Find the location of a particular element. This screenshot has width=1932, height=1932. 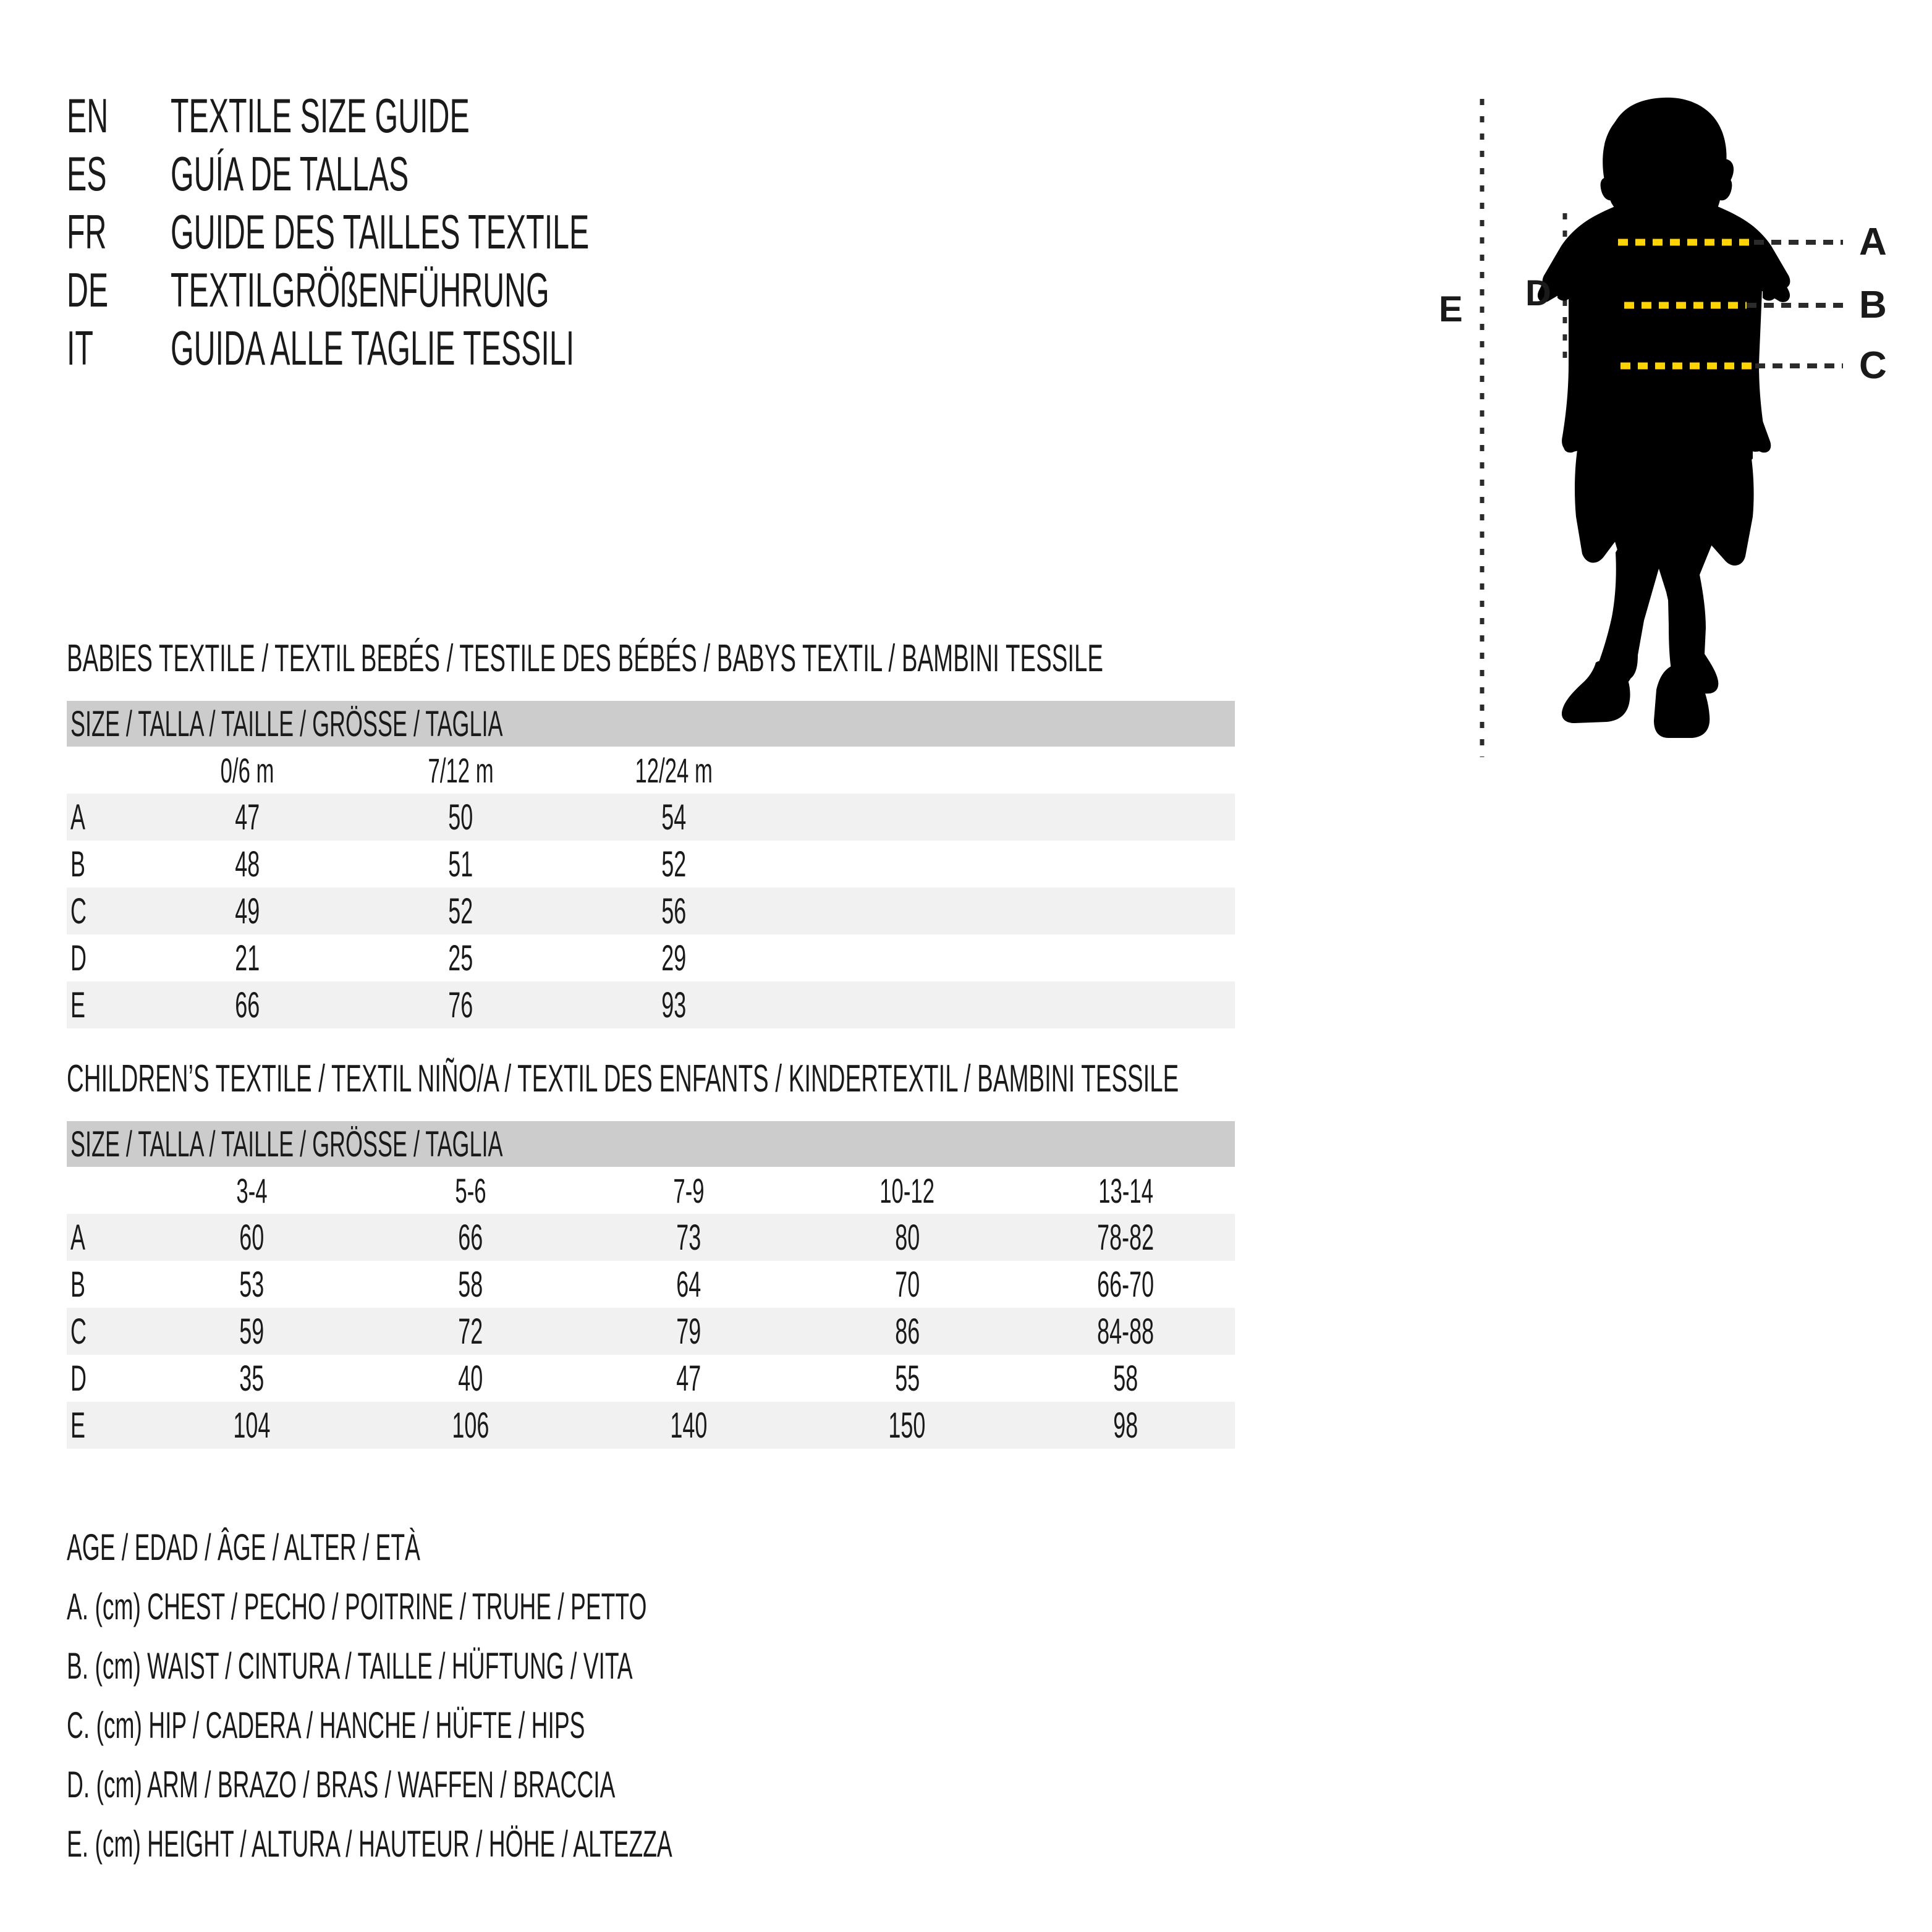

children-cell-4-0-text: 104 is located at coordinates (252, 1425).